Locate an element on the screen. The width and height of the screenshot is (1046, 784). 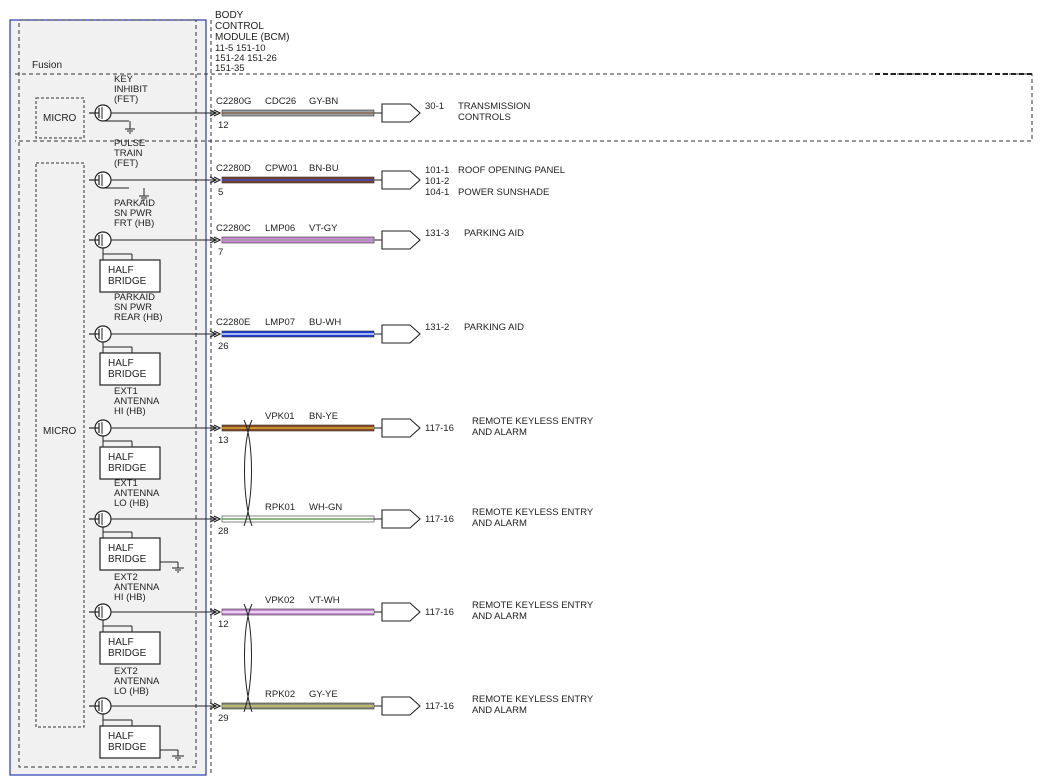
circuit-5-half-bridge-box is located at coordinates (130, 463).